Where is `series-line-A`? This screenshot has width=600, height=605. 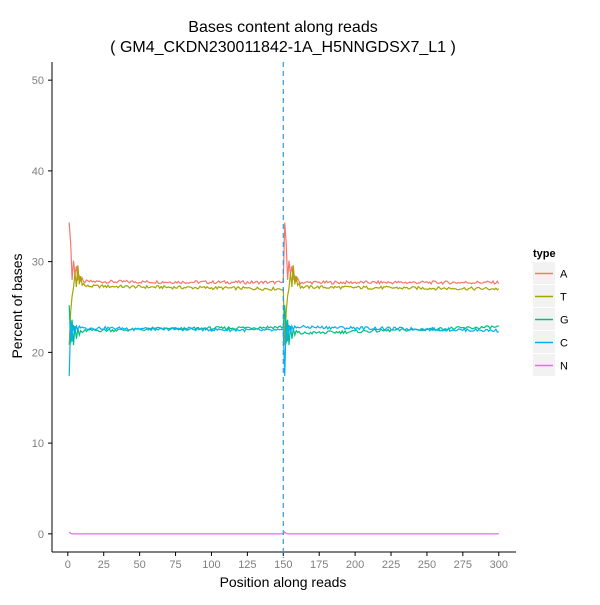
series-line-A is located at coordinates (284, 254).